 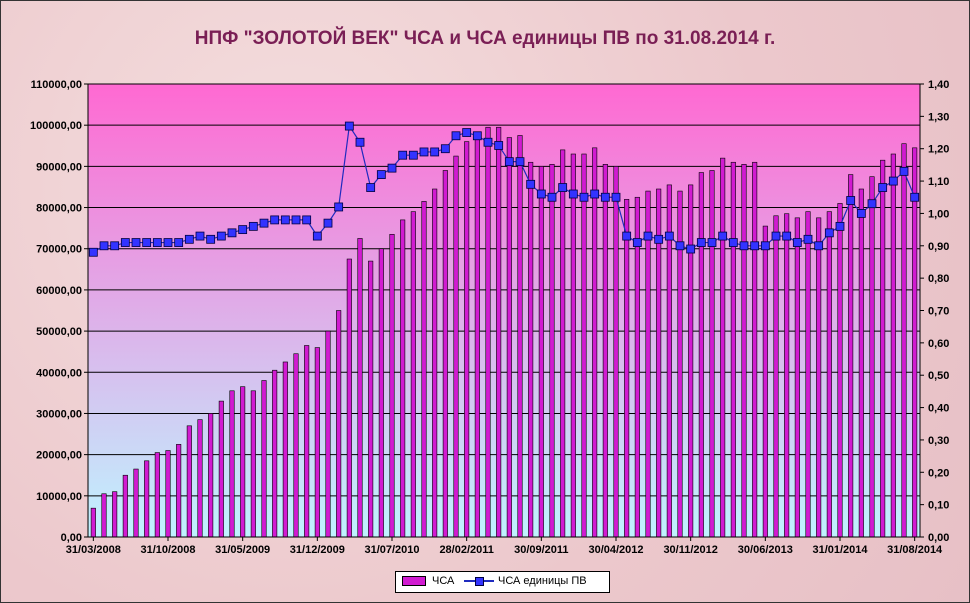 I want to click on y-left-tick-label: 100000,00, so click(x=56, y=126).